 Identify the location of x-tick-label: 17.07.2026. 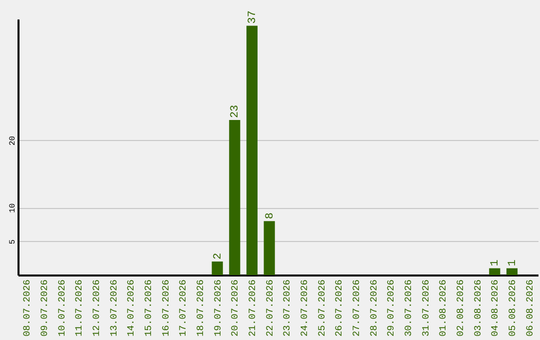
(183, 308).